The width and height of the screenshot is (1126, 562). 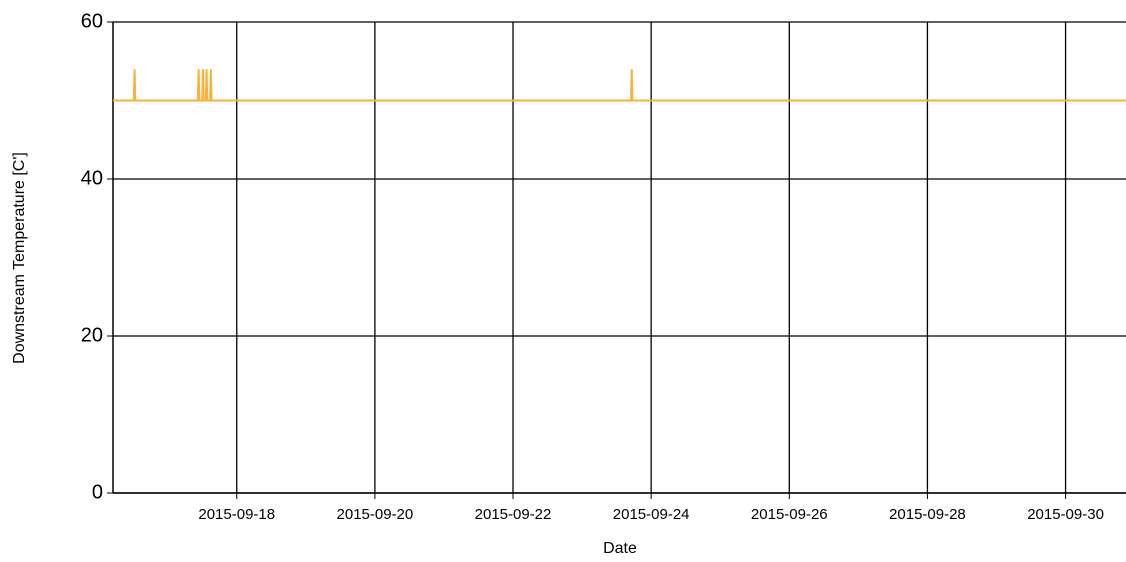 What do you see at coordinates (19, 258) in the screenshot?
I see `y-axis-label: Downstream Temperature [C']` at bounding box center [19, 258].